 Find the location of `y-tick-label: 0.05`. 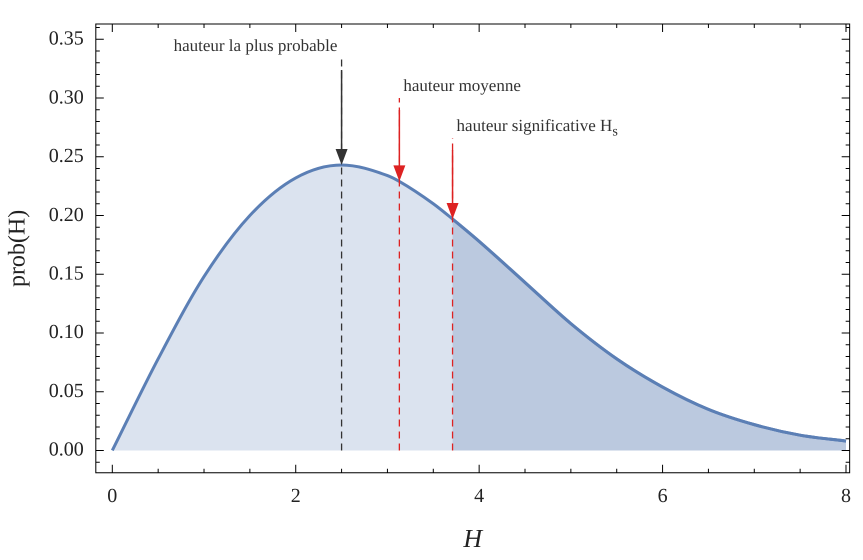

y-tick-label: 0.05 is located at coordinates (66, 391).